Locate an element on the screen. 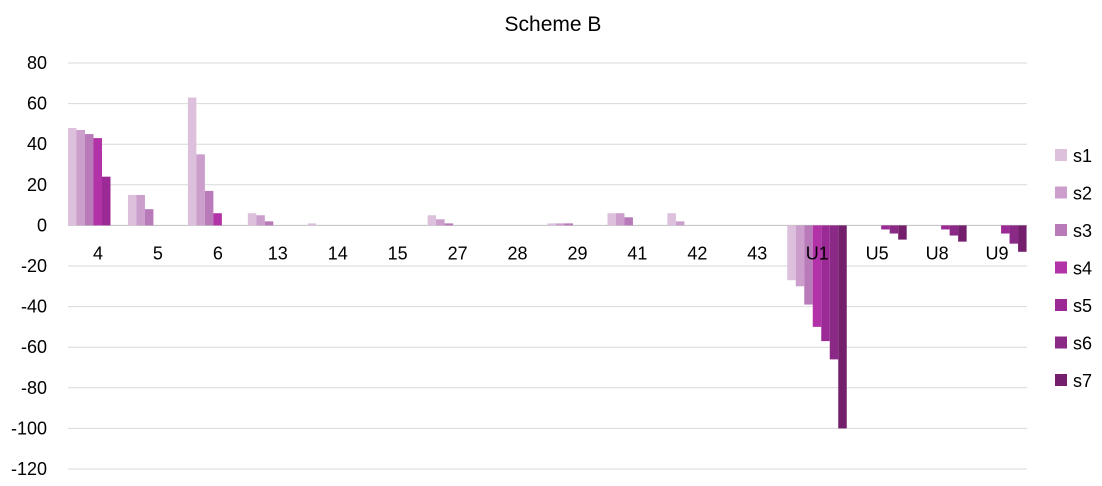  x-tick-label-5: 15 is located at coordinates (398, 253).